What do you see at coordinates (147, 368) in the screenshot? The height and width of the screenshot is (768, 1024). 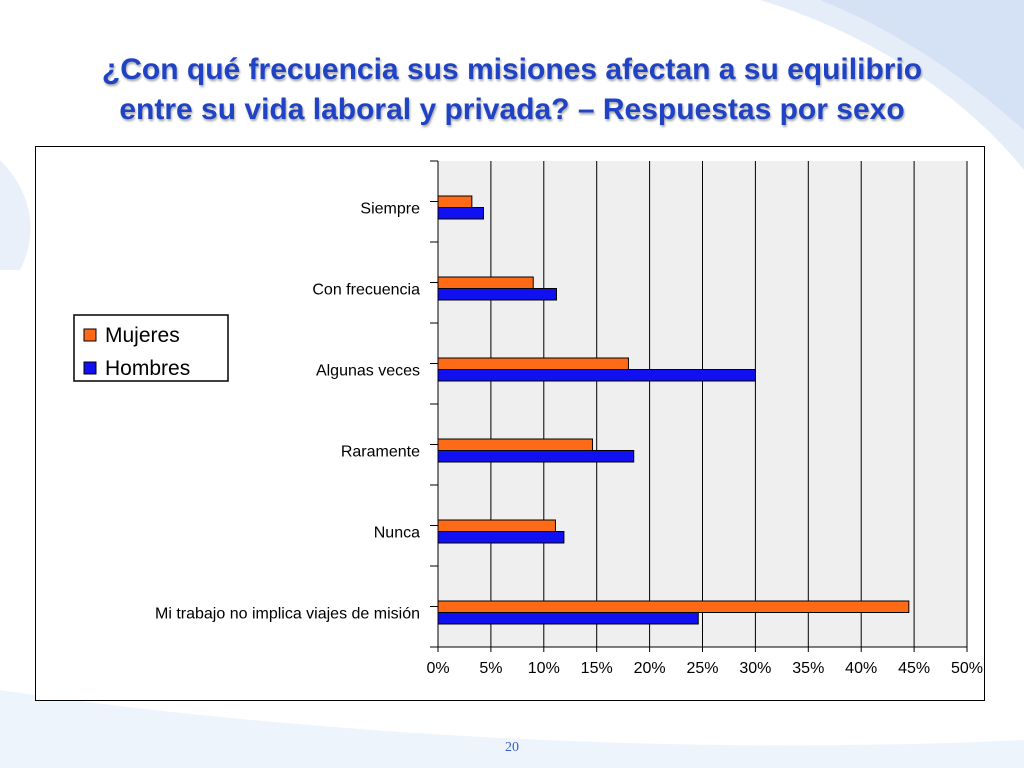 I see `legend-label-hombres: Hombres` at bounding box center [147, 368].